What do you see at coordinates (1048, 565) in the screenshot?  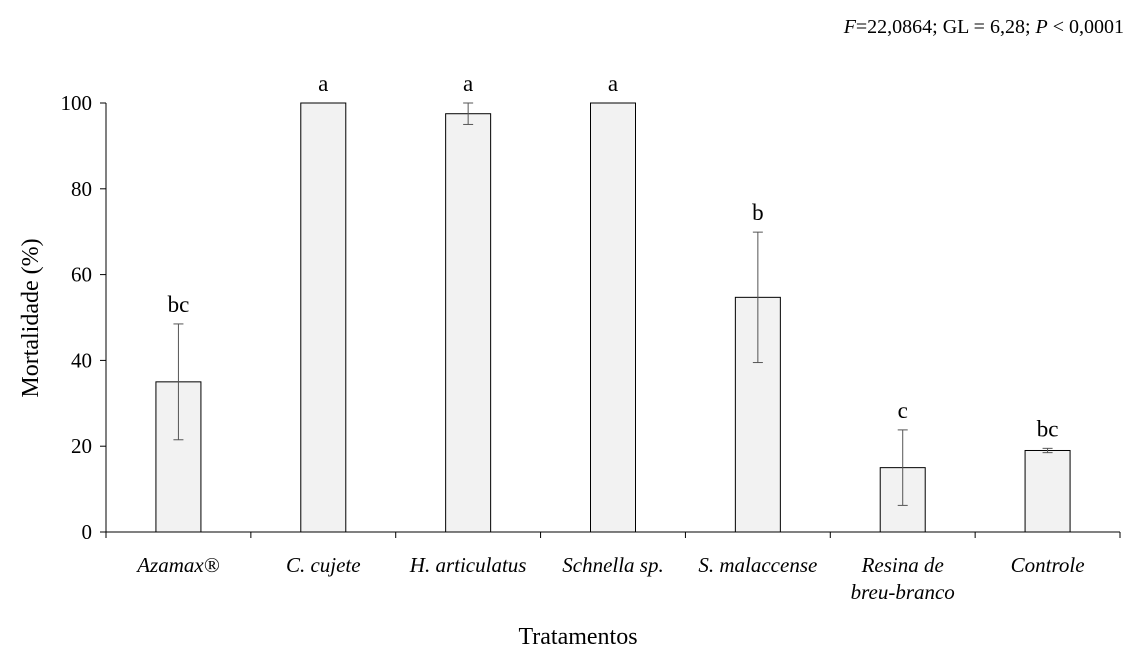 I see `x-tick-label: Controle` at bounding box center [1048, 565].